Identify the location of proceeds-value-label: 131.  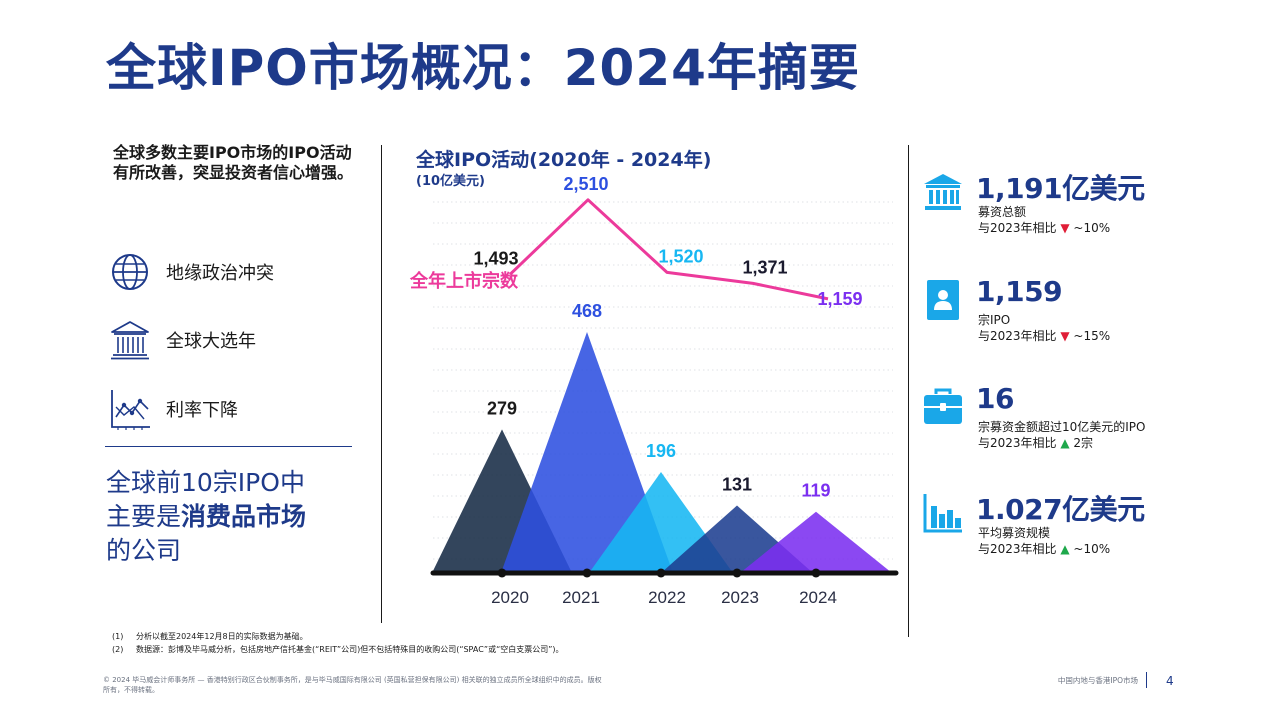
(737, 485).